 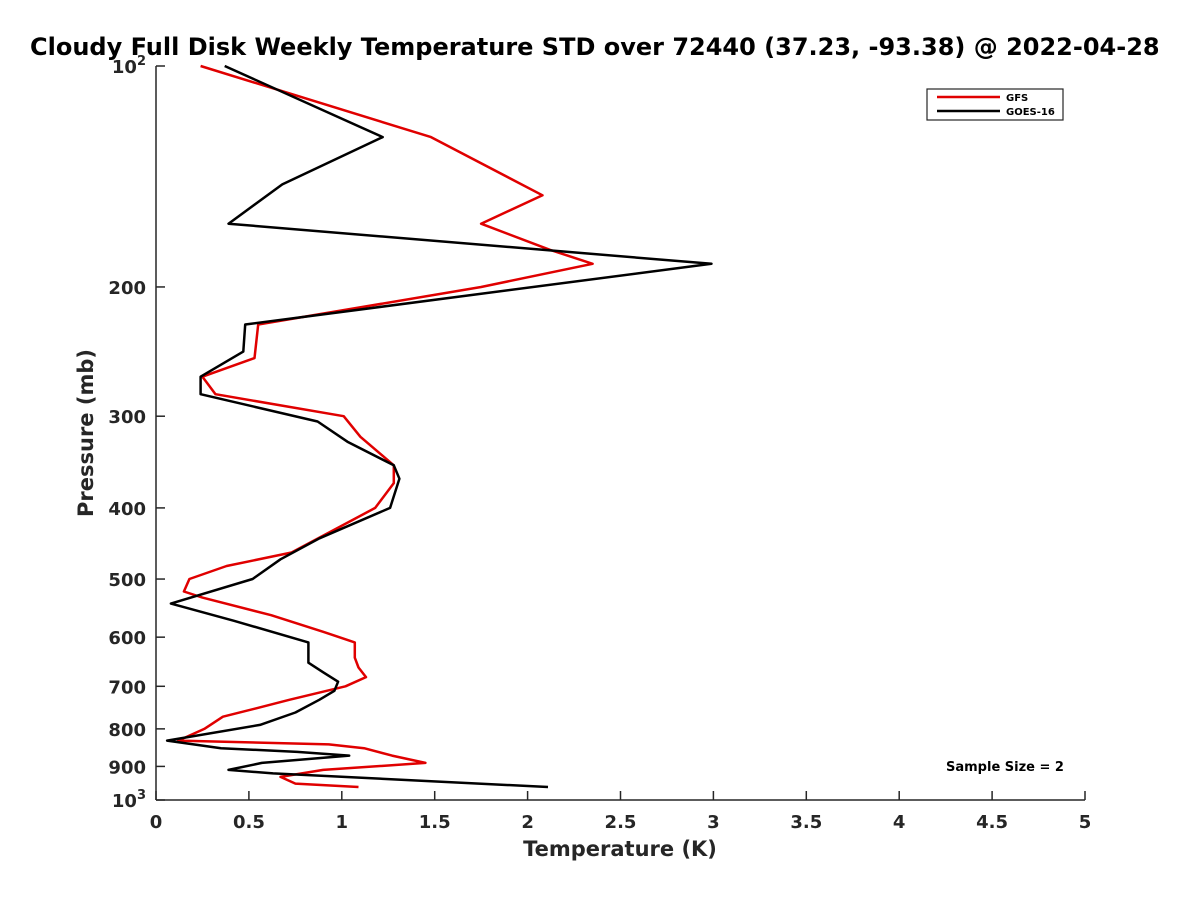 What do you see at coordinates (1030, 112) in the screenshot?
I see `legend-label-goes16: GOES-16` at bounding box center [1030, 112].